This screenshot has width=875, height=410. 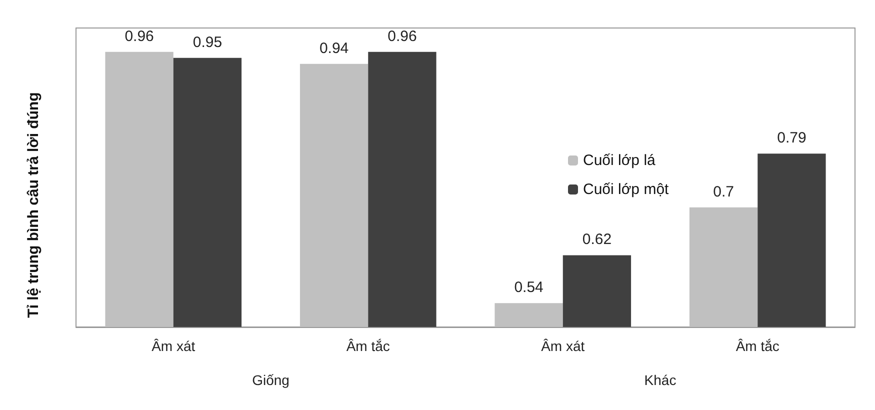 What do you see at coordinates (597, 239) in the screenshot?
I see `data-label: 0.62` at bounding box center [597, 239].